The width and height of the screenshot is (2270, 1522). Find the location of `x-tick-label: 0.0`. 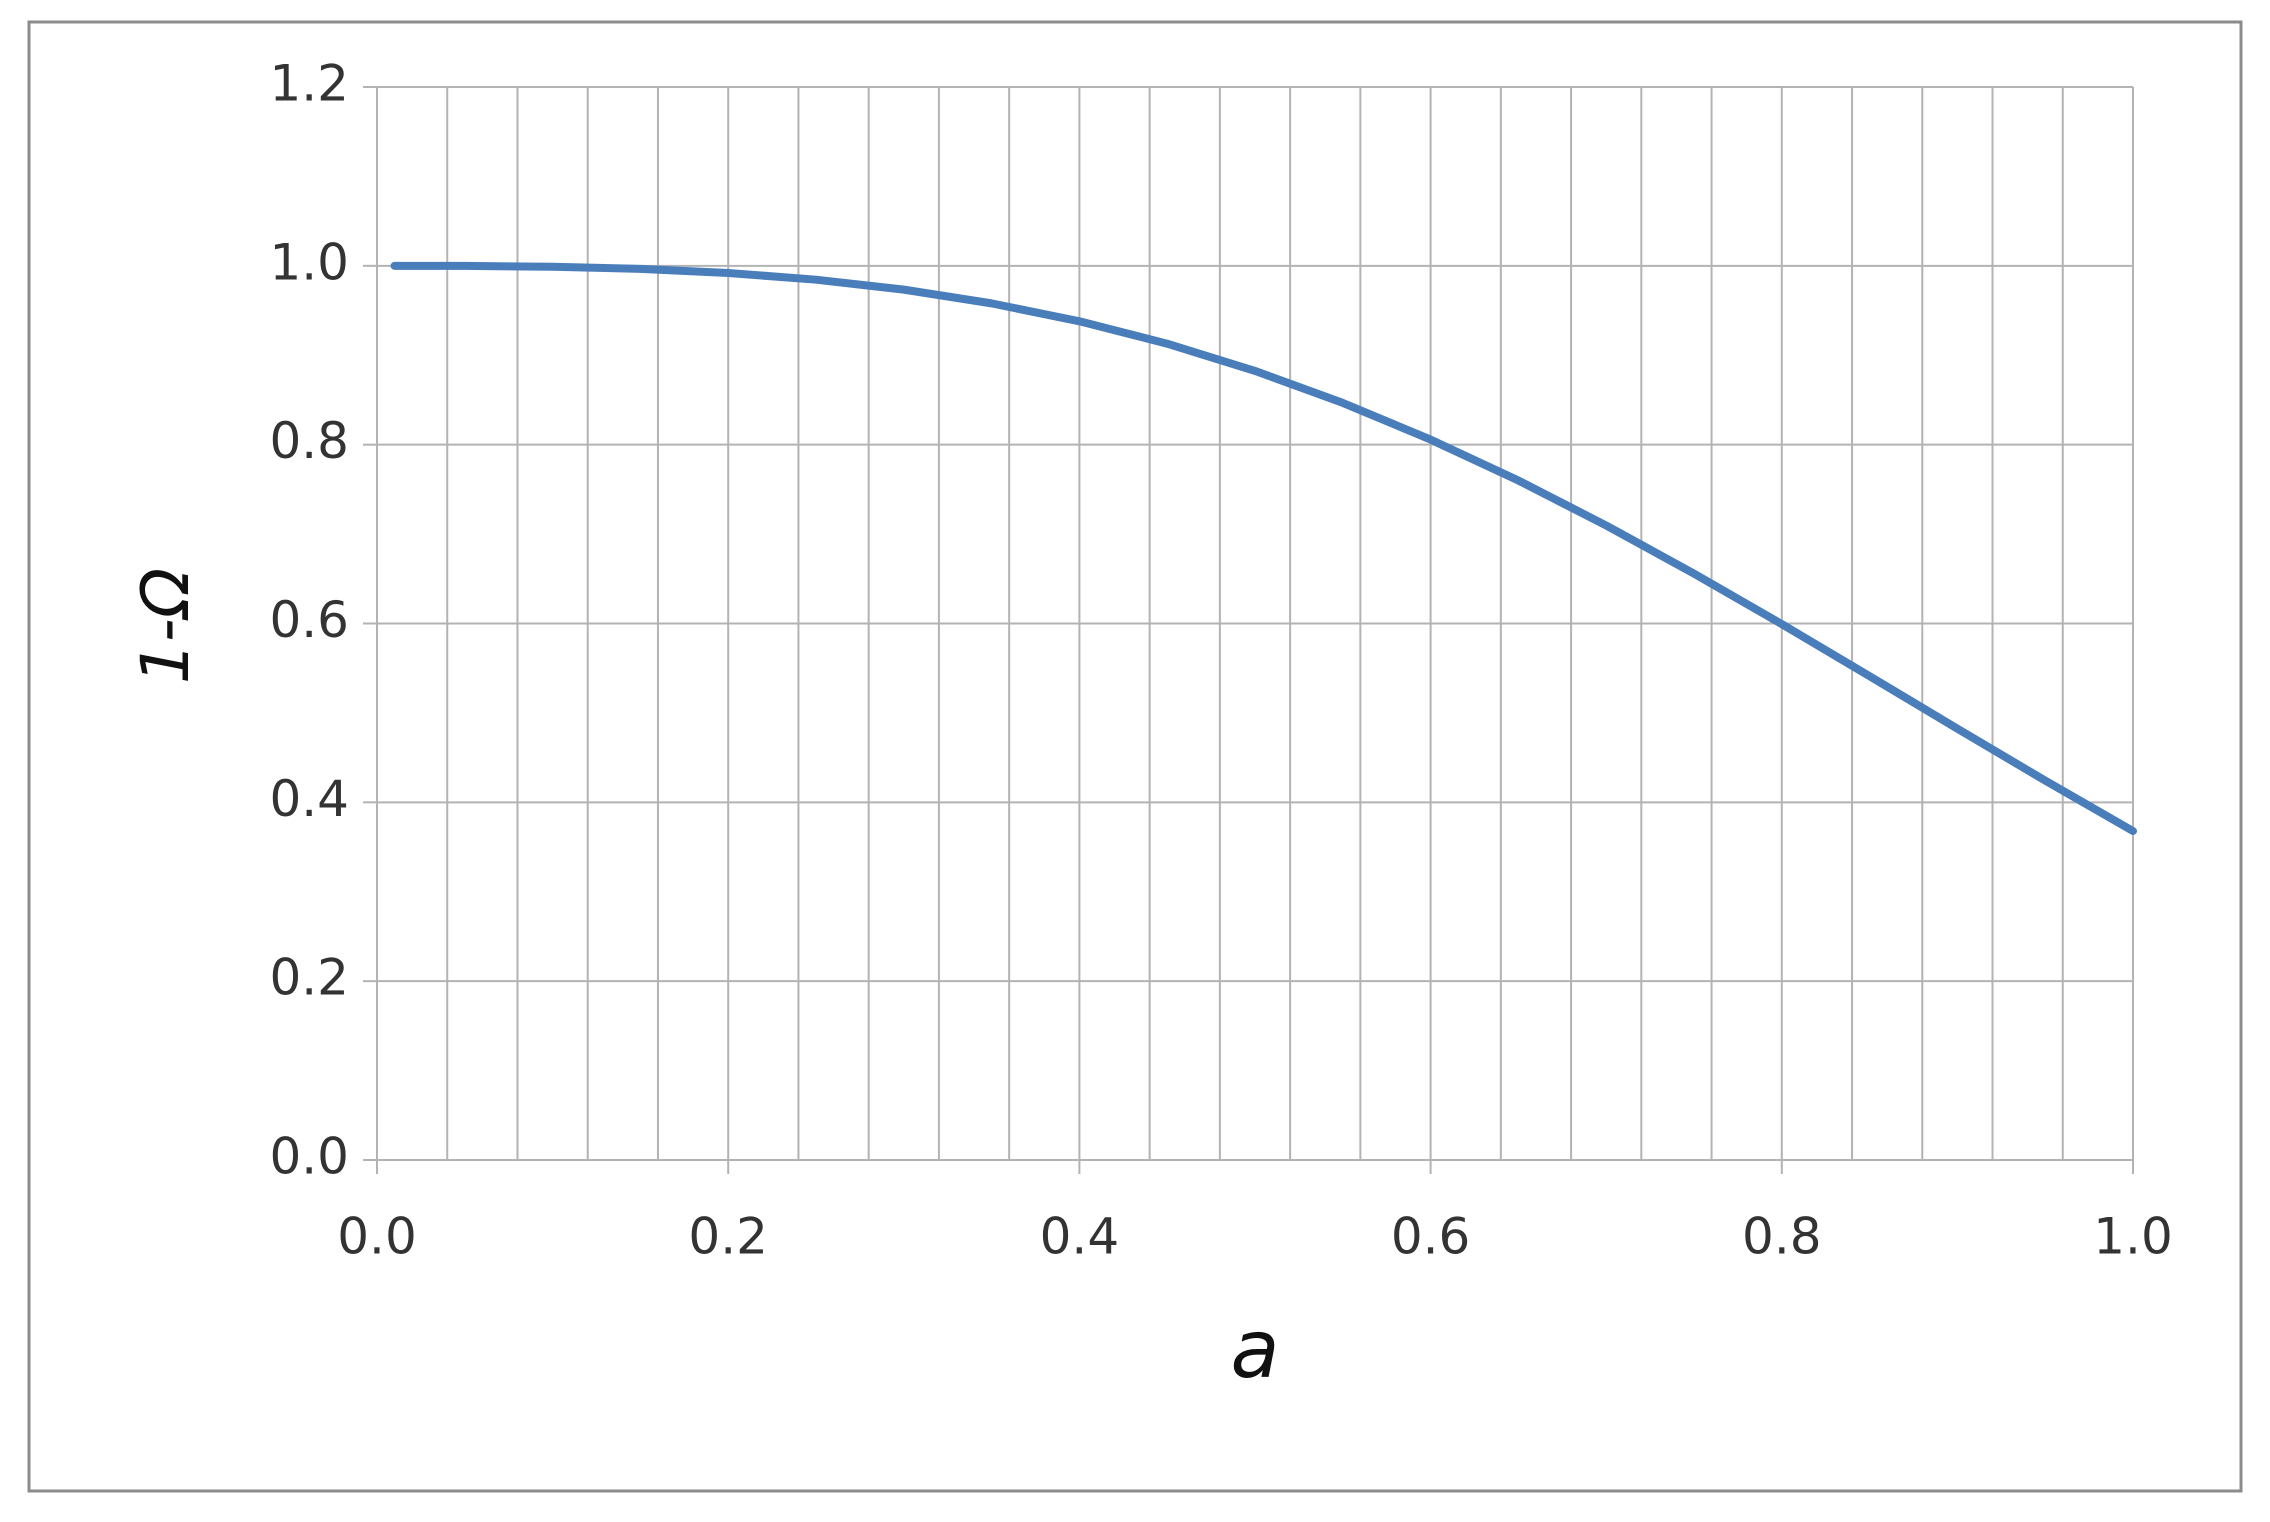

x-tick-label: 0.0 is located at coordinates (377, 1237).